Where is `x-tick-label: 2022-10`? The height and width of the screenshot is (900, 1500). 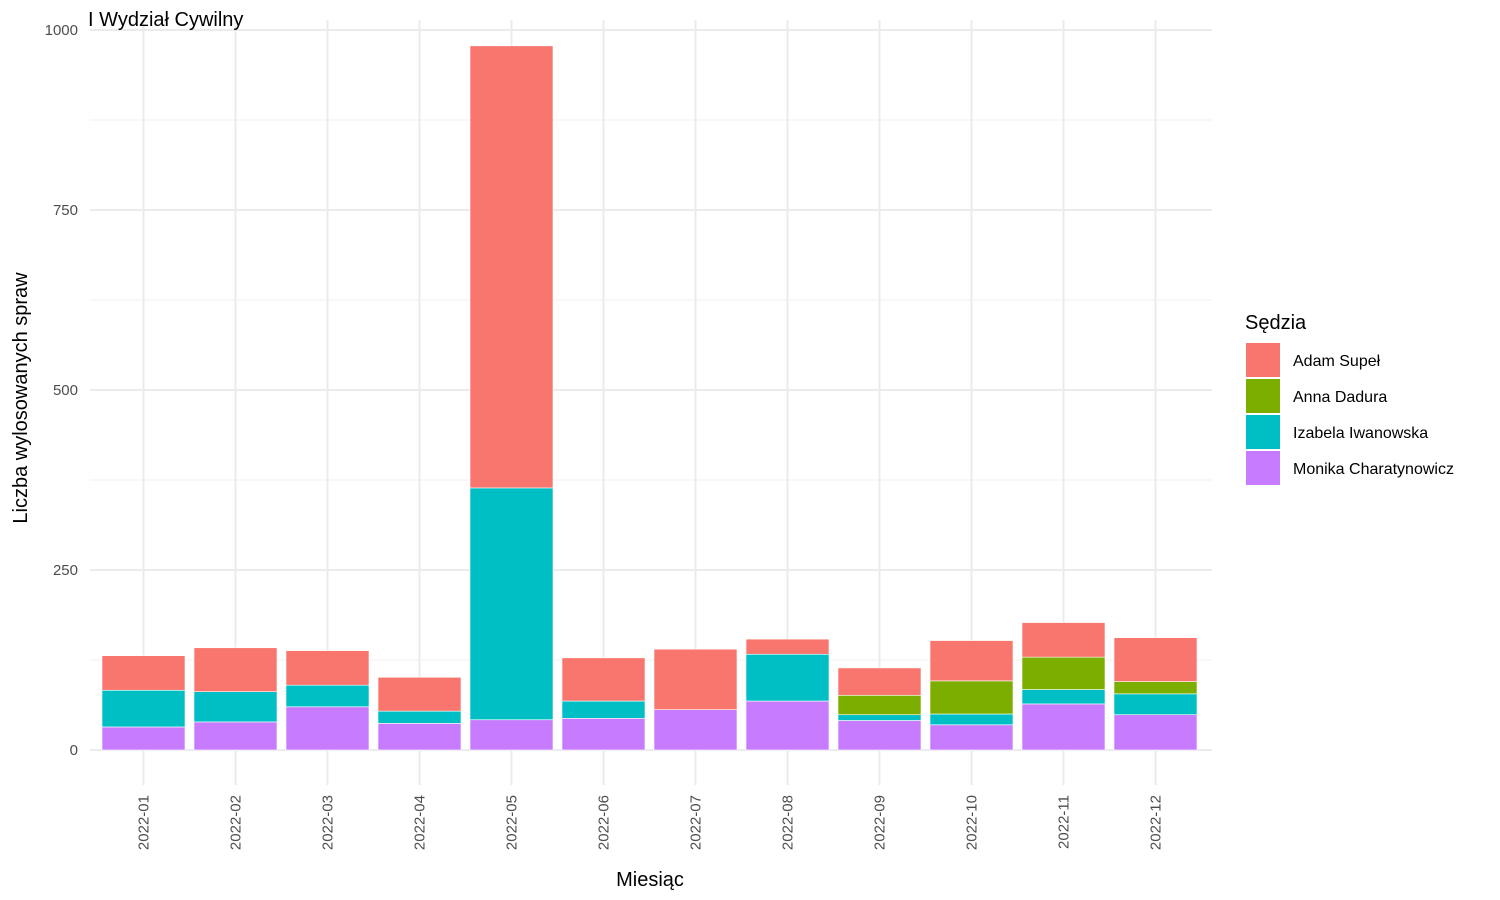
x-tick-label: 2022-10 is located at coordinates (972, 822).